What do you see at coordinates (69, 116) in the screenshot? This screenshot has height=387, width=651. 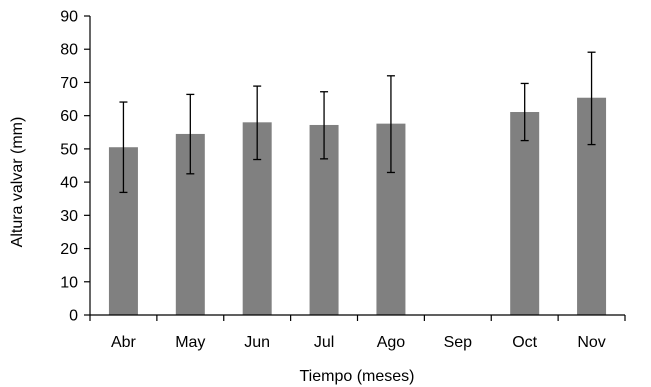 I see `y-tick-label: 60` at bounding box center [69, 116].